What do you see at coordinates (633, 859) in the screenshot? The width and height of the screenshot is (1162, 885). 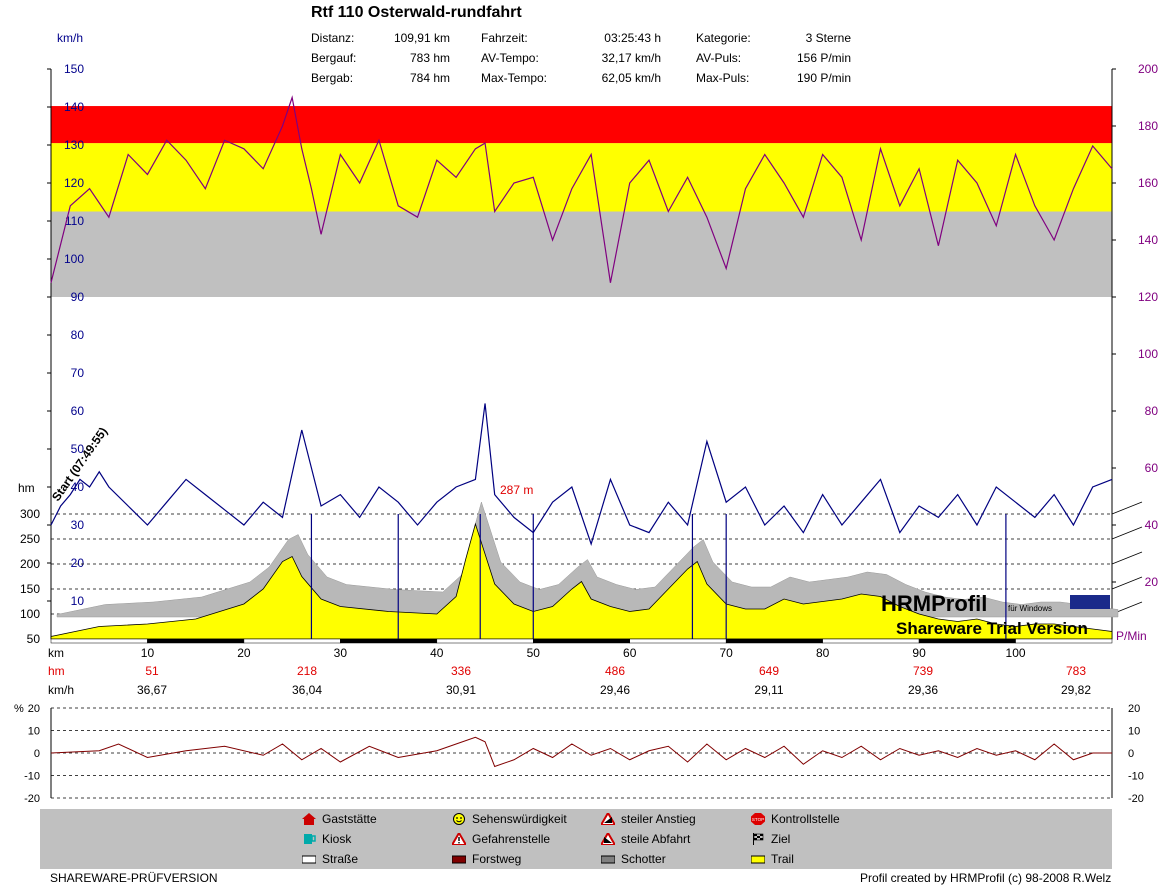 I see `legend-item-schotter: Schotter` at bounding box center [633, 859].